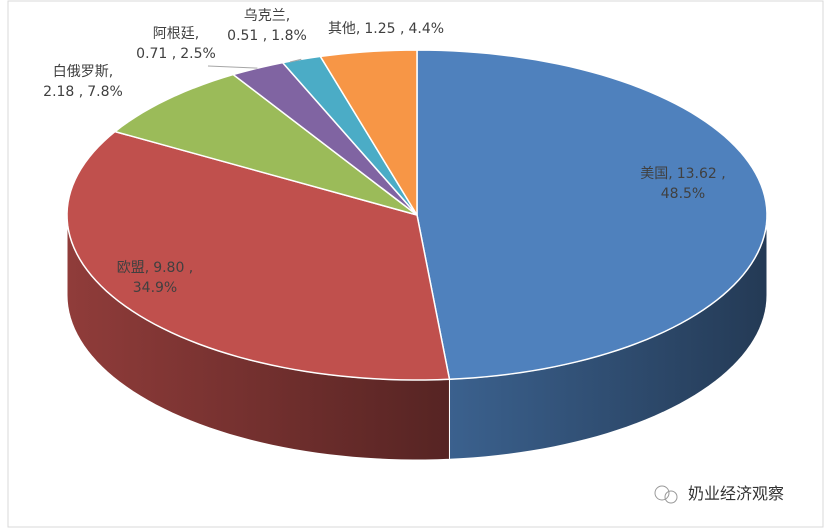 The height and width of the screenshot is (530, 835). What do you see at coordinates (198, 54) in the screenshot?
I see `data-label-part: 2.5%` at bounding box center [198, 54].